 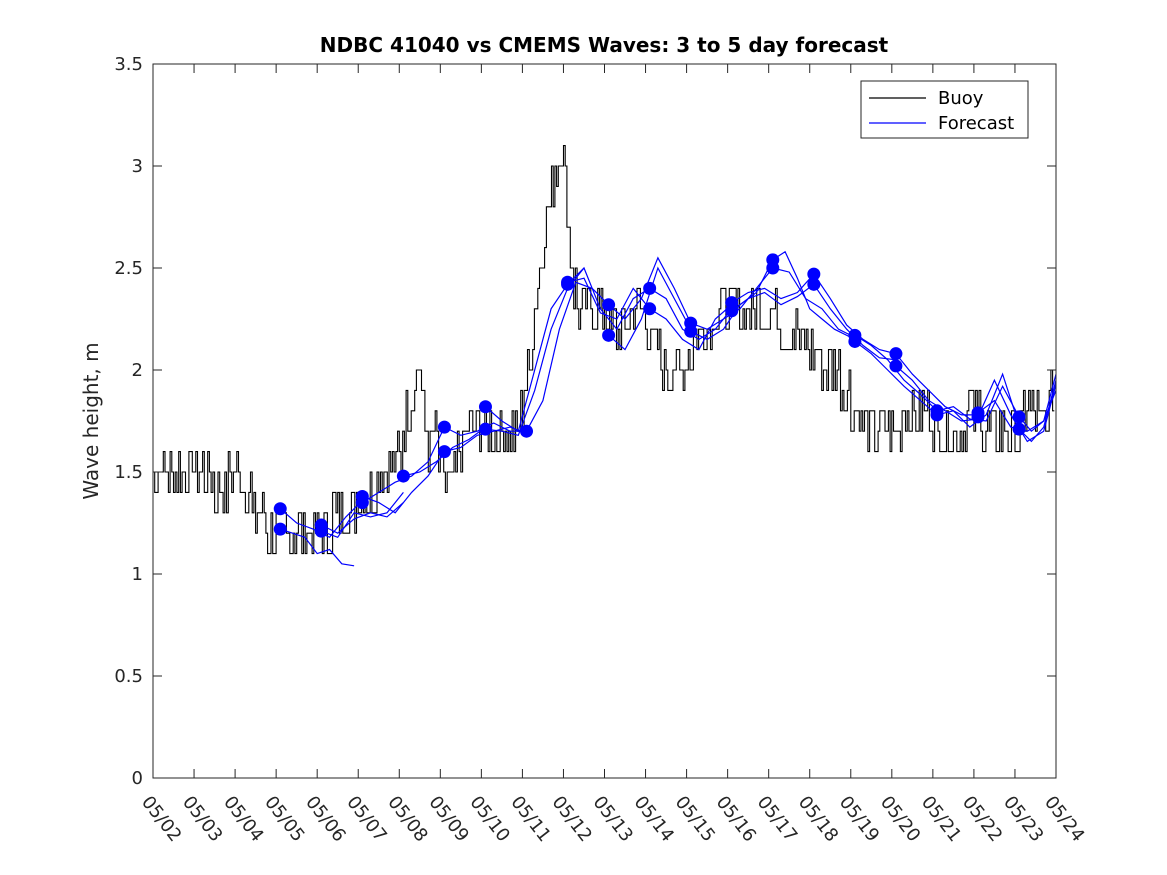 I want to click on legend-label-forecast: Forecast, so click(x=976, y=123).